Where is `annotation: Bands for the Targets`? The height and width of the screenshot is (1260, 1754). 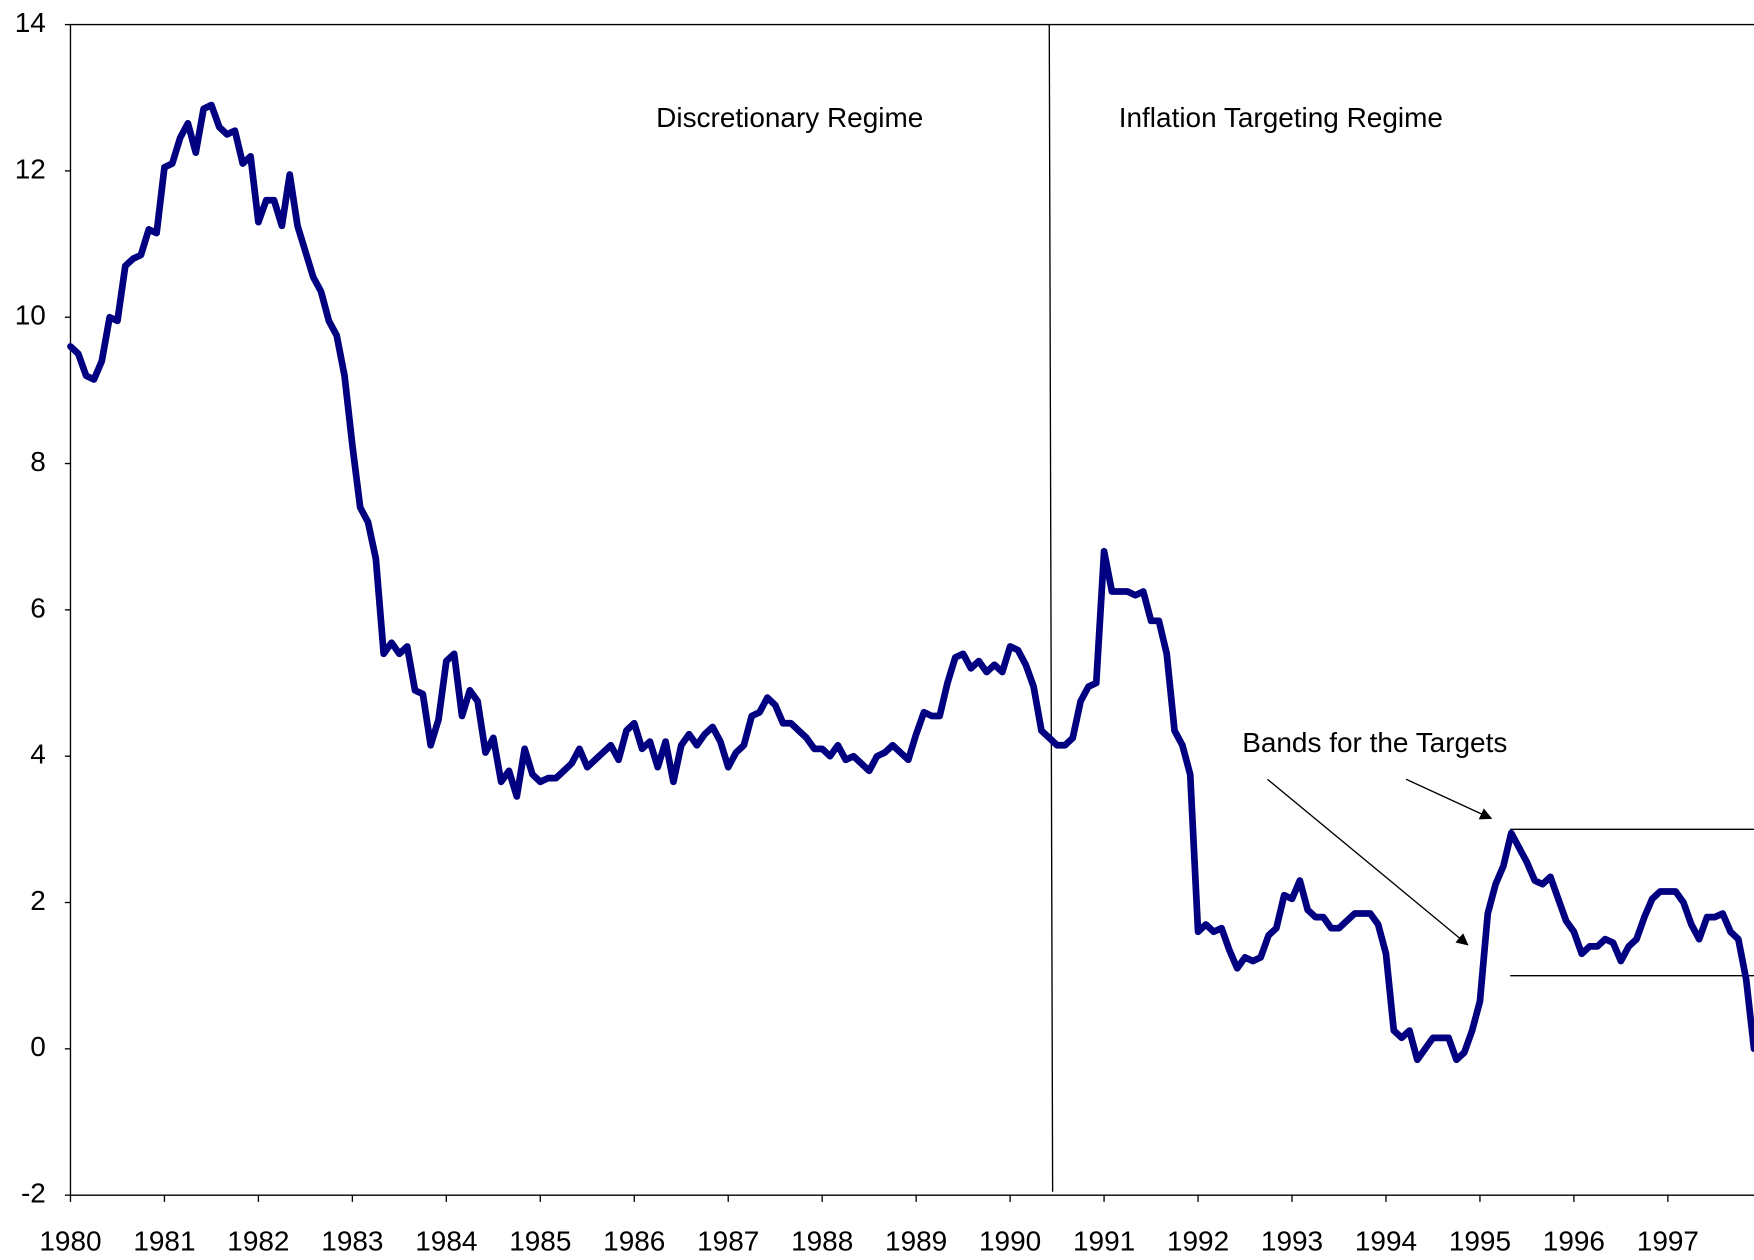 annotation: Bands for the Targets is located at coordinates (1374, 742).